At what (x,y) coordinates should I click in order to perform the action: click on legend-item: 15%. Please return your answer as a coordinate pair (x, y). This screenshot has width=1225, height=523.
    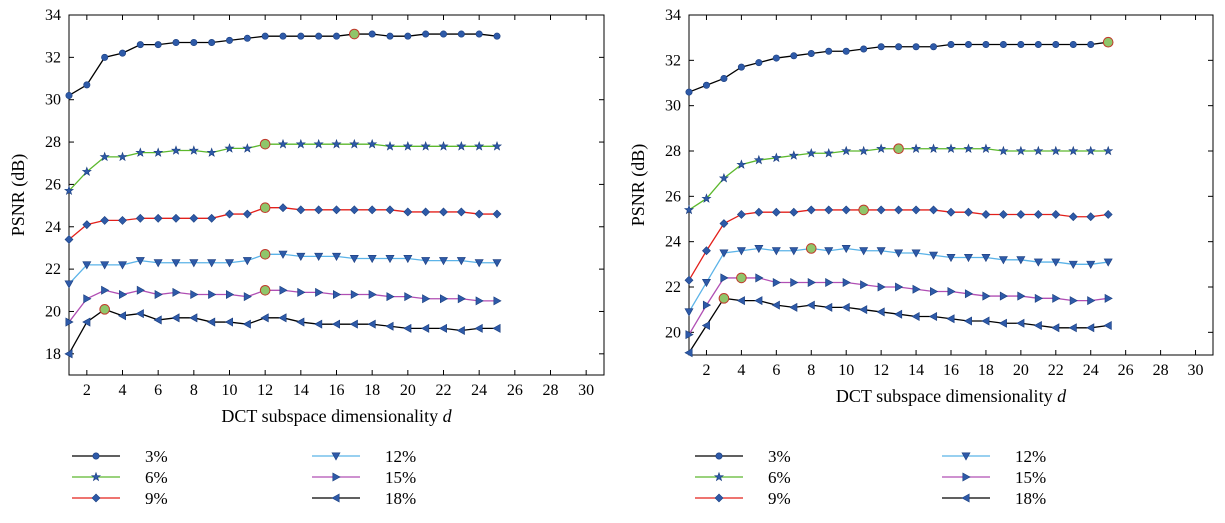
    Looking at the image, I should click on (994, 477).